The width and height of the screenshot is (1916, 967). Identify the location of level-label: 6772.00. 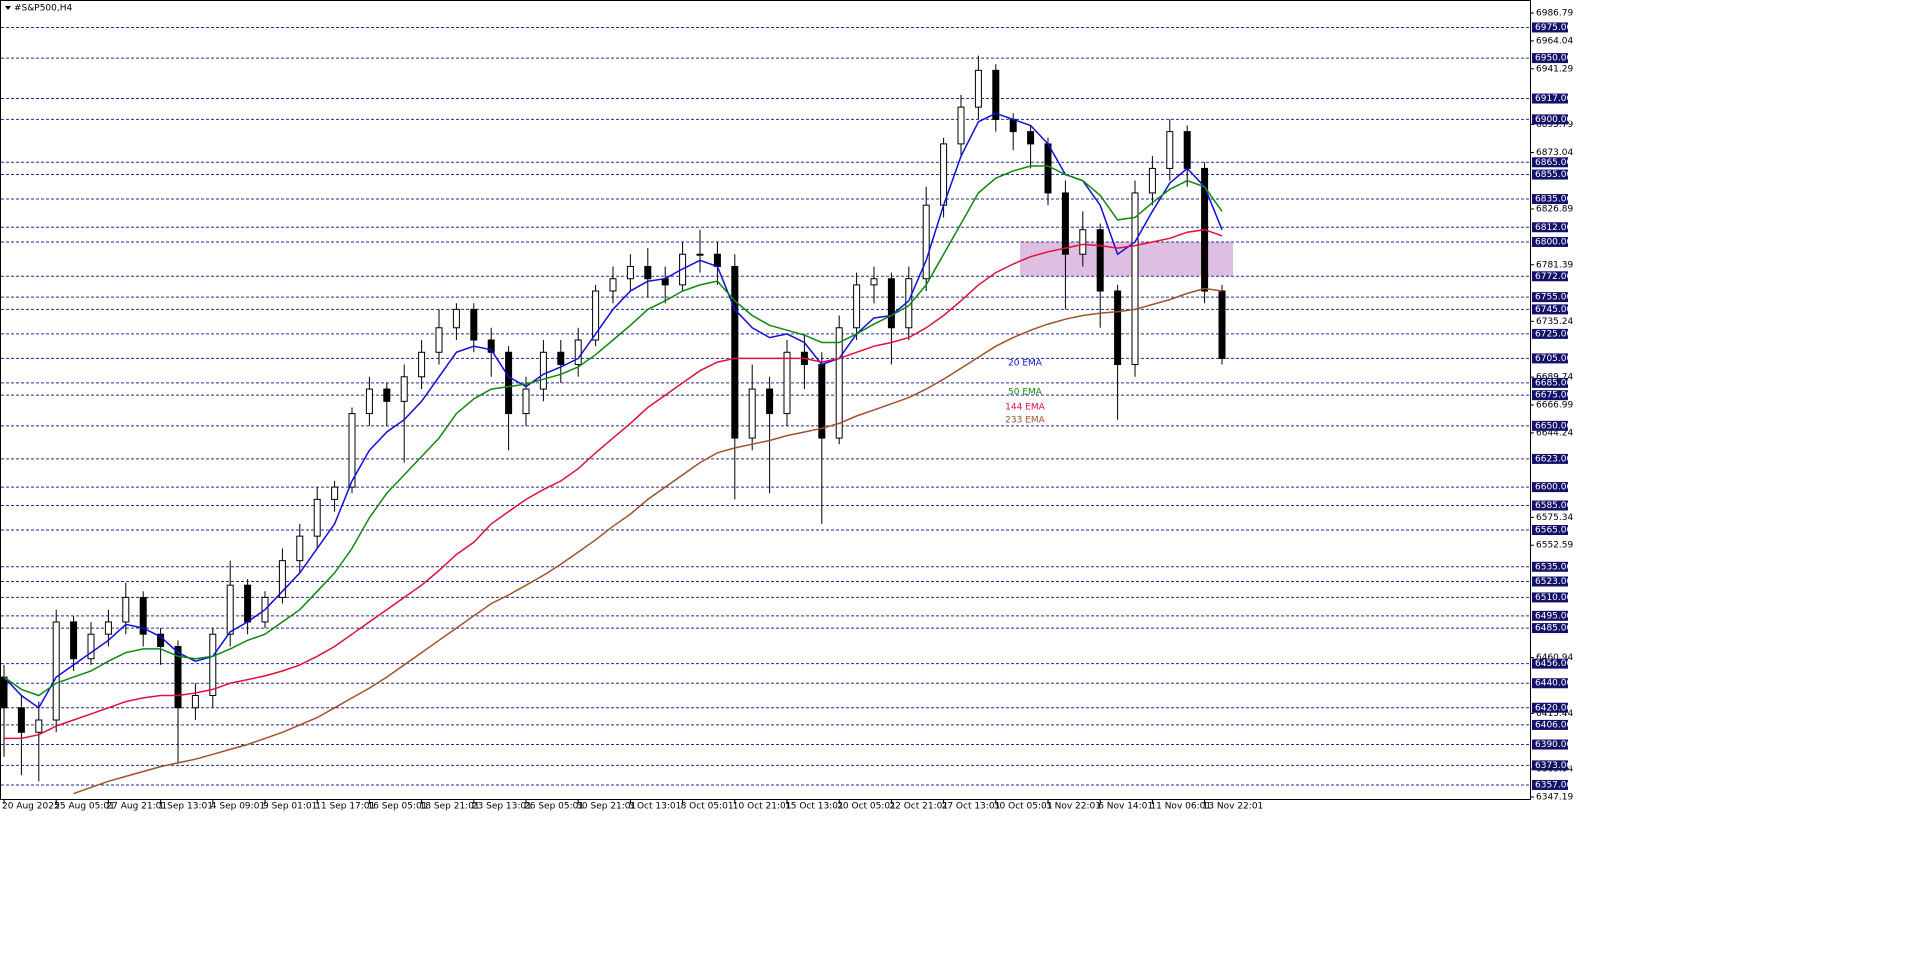
(1553, 277).